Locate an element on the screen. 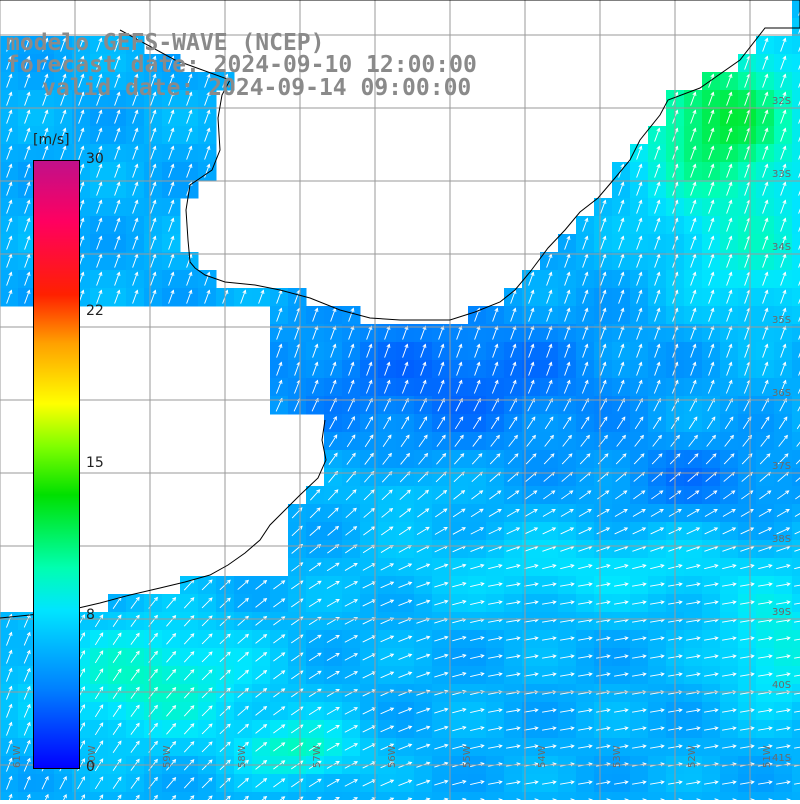  lat-label: 38S is located at coordinates (781, 539).